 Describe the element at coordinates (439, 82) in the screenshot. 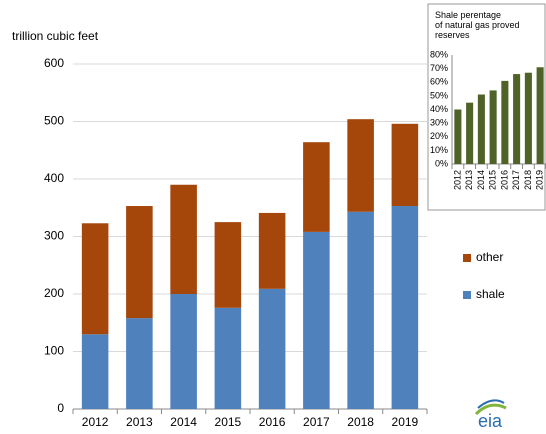

I see `y-tick-label: 60%` at that location.